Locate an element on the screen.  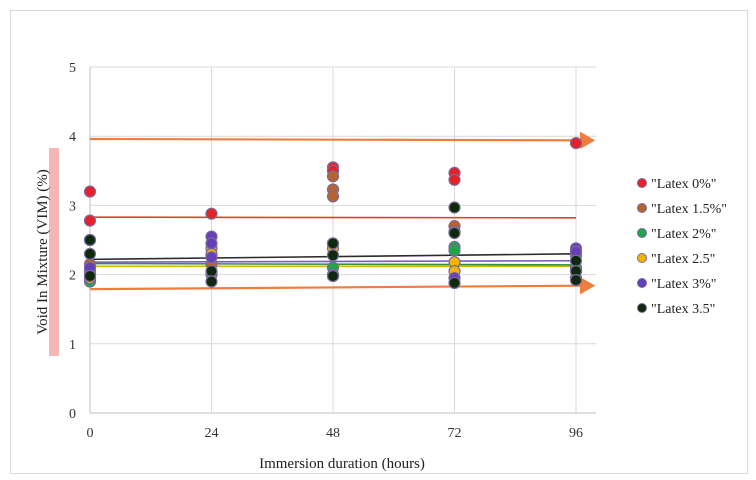
x-tick-label: 0 is located at coordinates (90, 433).